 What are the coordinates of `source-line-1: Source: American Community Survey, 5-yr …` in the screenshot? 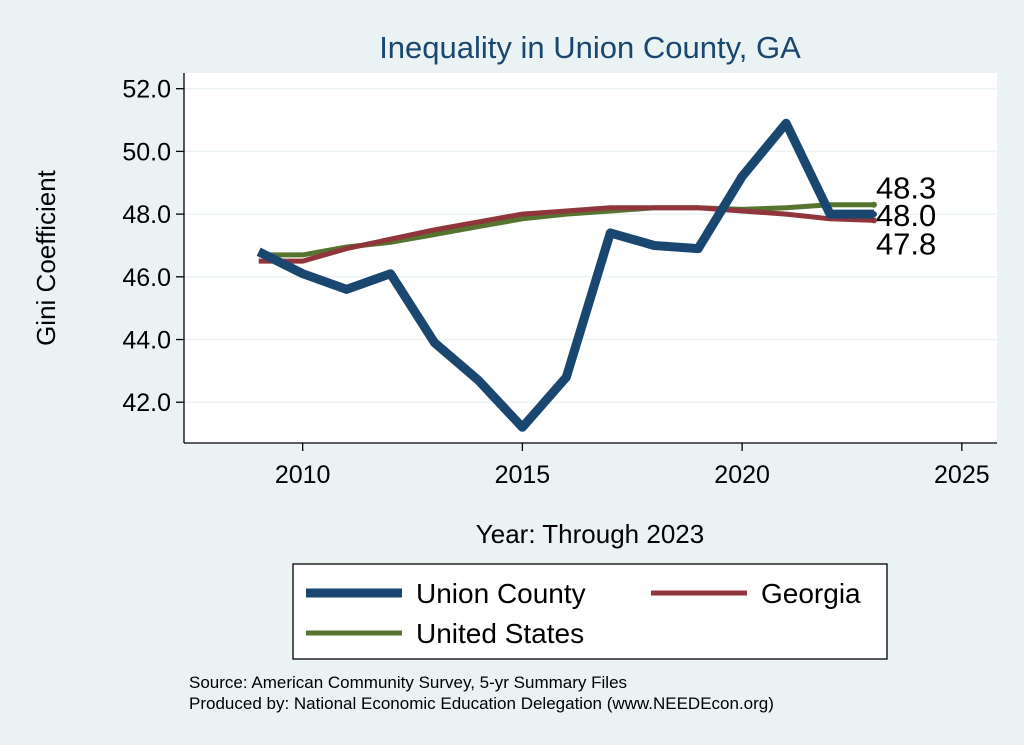 It's located at (408, 682).